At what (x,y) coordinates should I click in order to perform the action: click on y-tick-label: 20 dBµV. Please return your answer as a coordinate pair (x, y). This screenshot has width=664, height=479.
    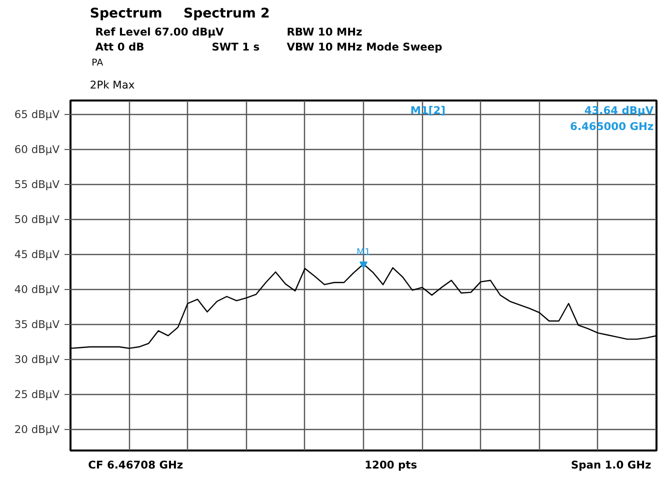
    Looking at the image, I should click on (37, 429).